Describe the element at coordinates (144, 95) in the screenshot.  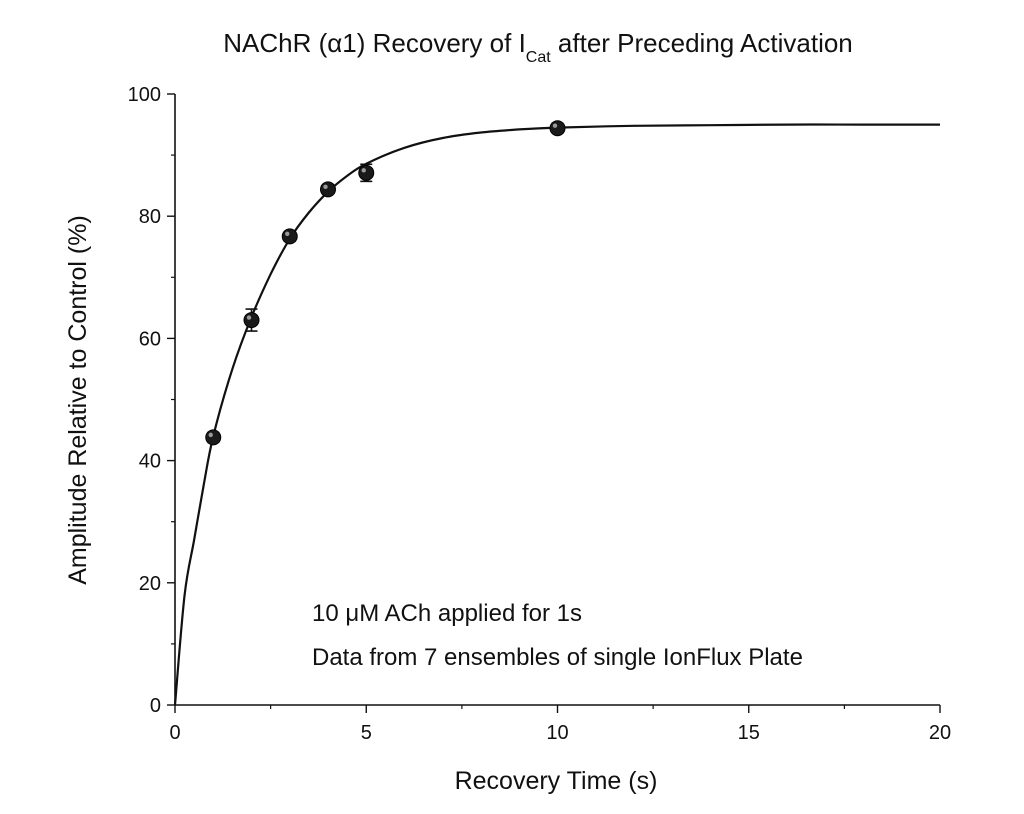
I see `y-tick-label: 100` at that location.